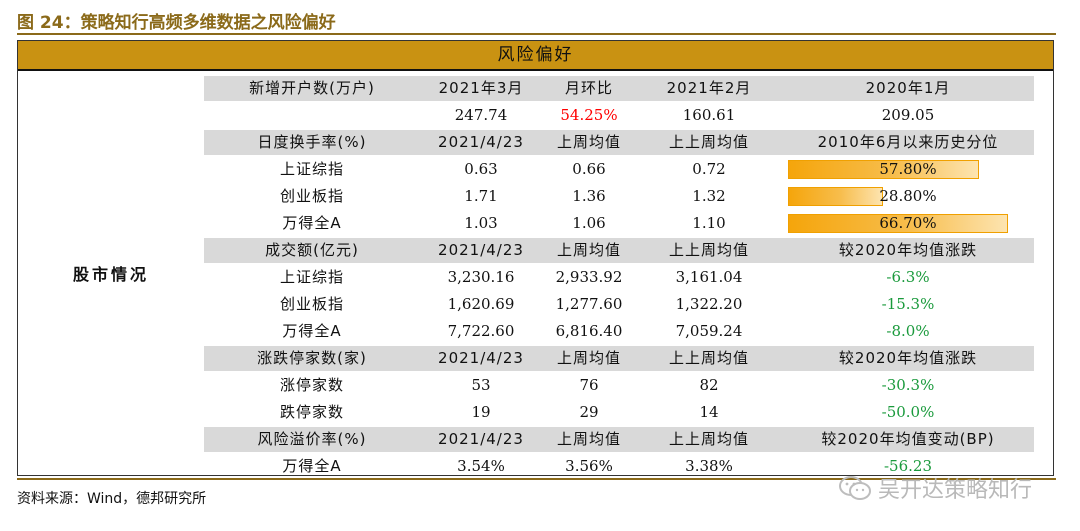 The height and width of the screenshot is (531, 1080). Describe the element at coordinates (312, 143) in the screenshot. I see `section-title: 日度换手率(%)` at that location.